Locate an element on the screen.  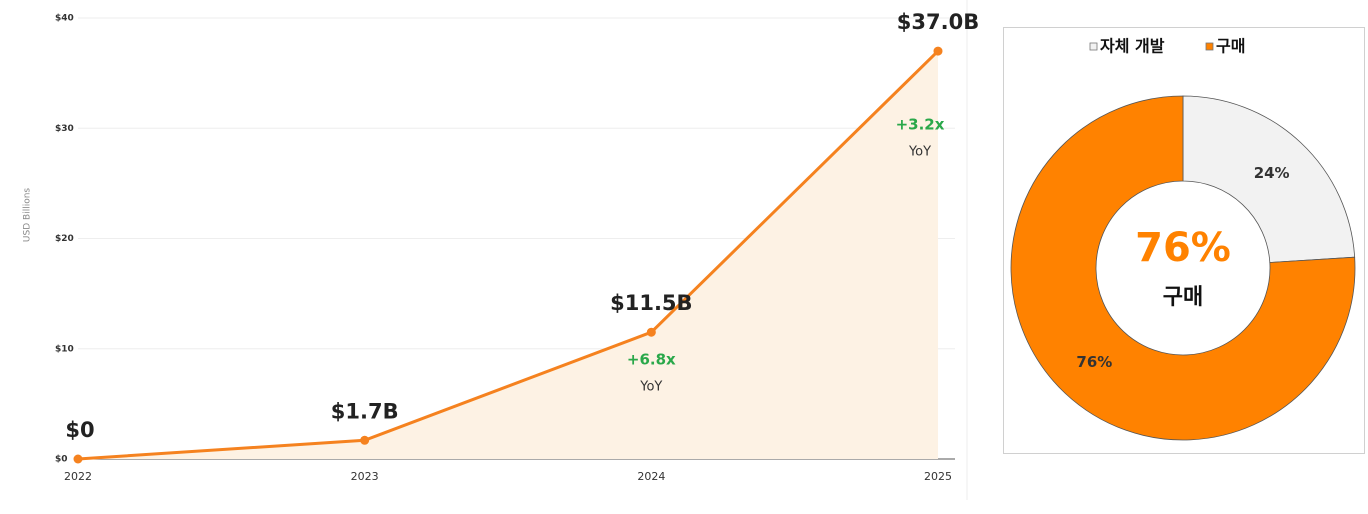
y-tick-label: $10 is located at coordinates (64, 349).